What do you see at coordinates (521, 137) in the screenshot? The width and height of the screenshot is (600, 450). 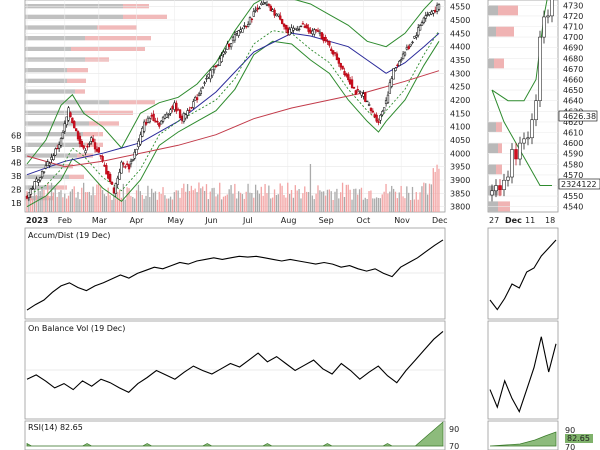 I see `zoom-bollinger-lower` at bounding box center [521, 137].